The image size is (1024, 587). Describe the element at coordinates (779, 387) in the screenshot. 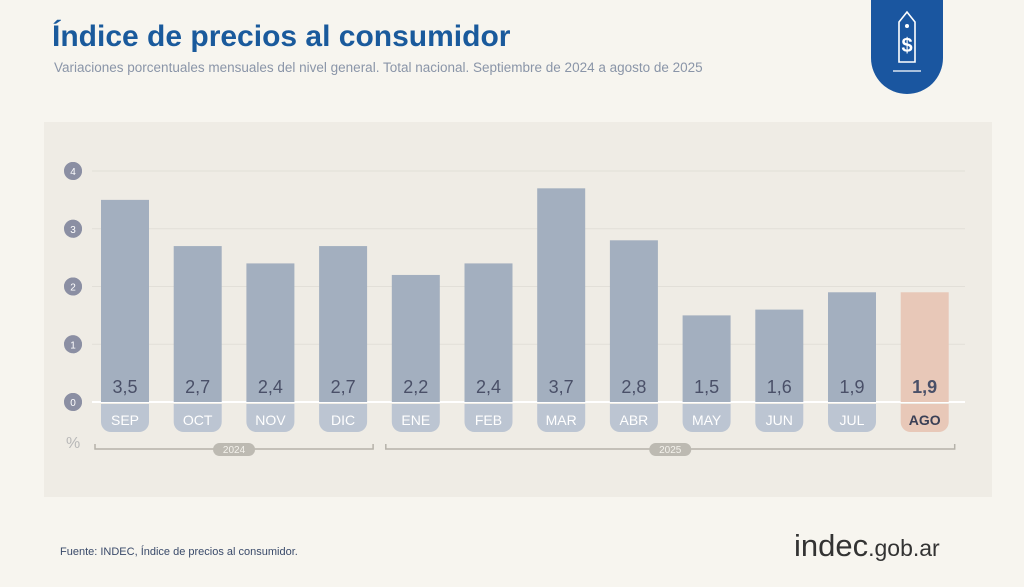

I see `data-label: 1,6` at that location.